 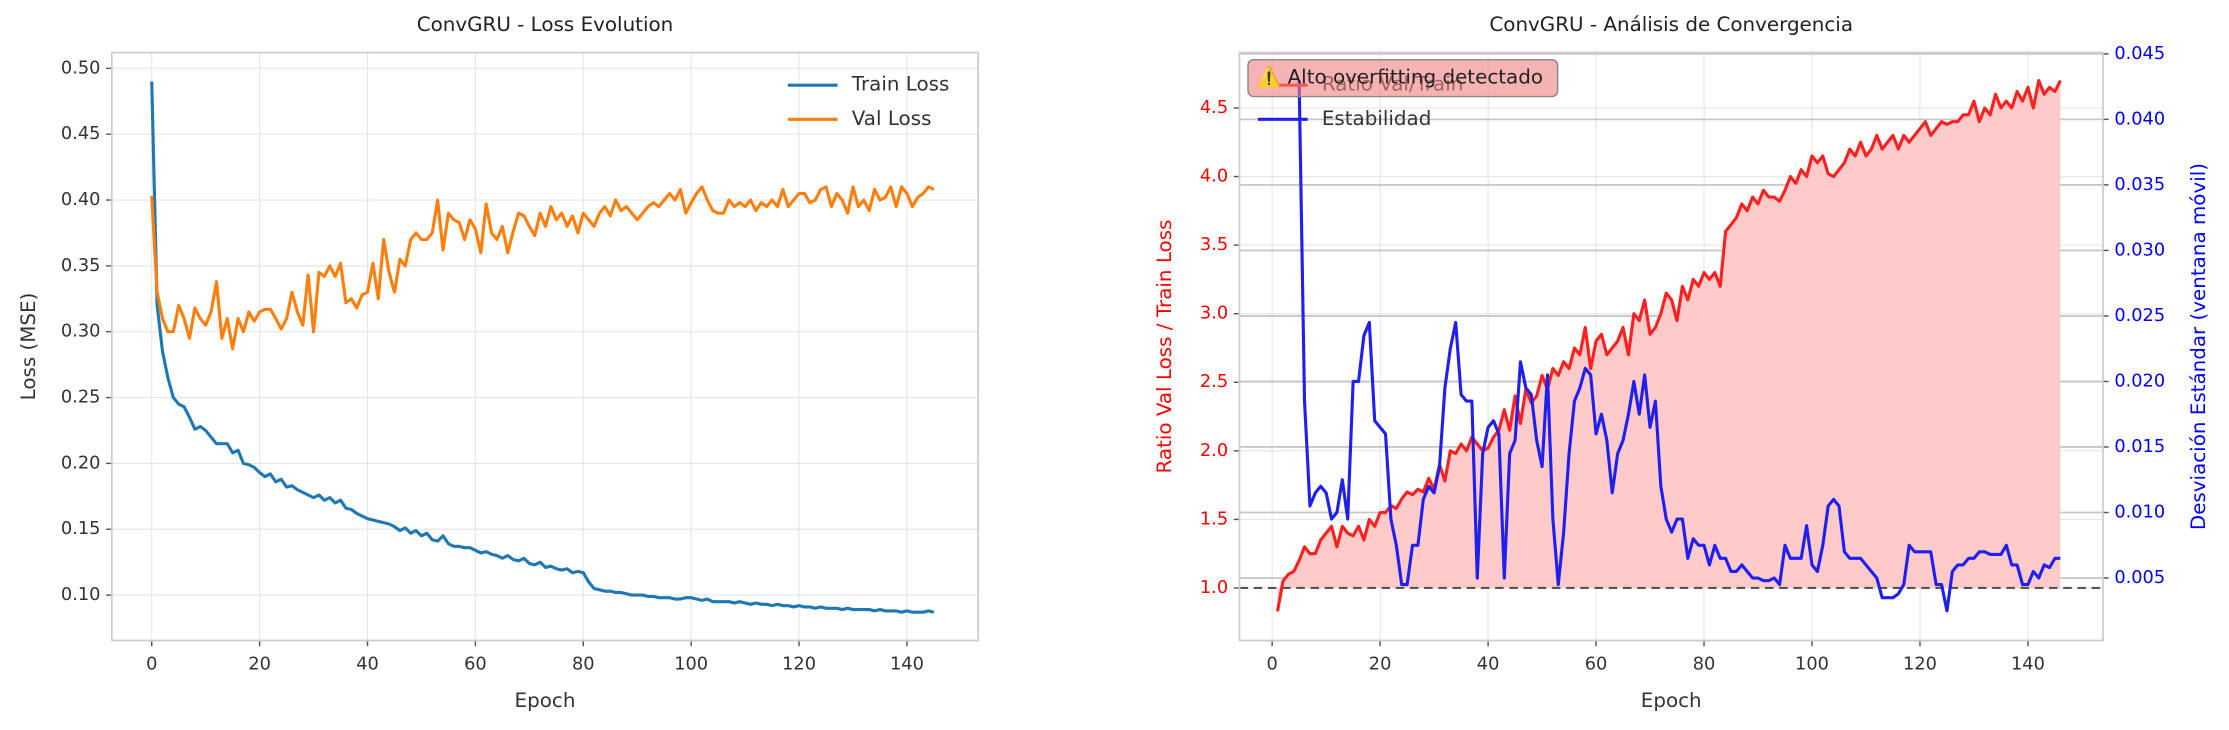 What do you see at coordinates (1671, 24) in the screenshot?
I see `chart-title: ConvGRU - Análisis de Convergencia` at bounding box center [1671, 24].